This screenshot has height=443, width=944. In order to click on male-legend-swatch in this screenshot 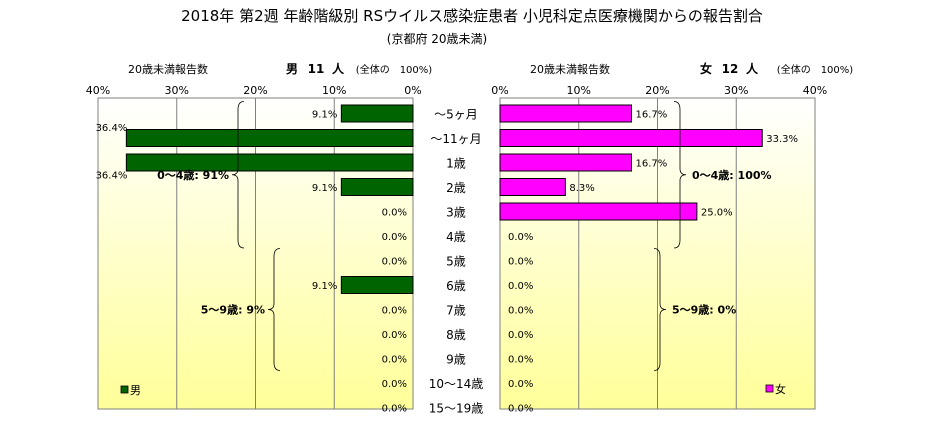, I will do `click(124, 389)`.